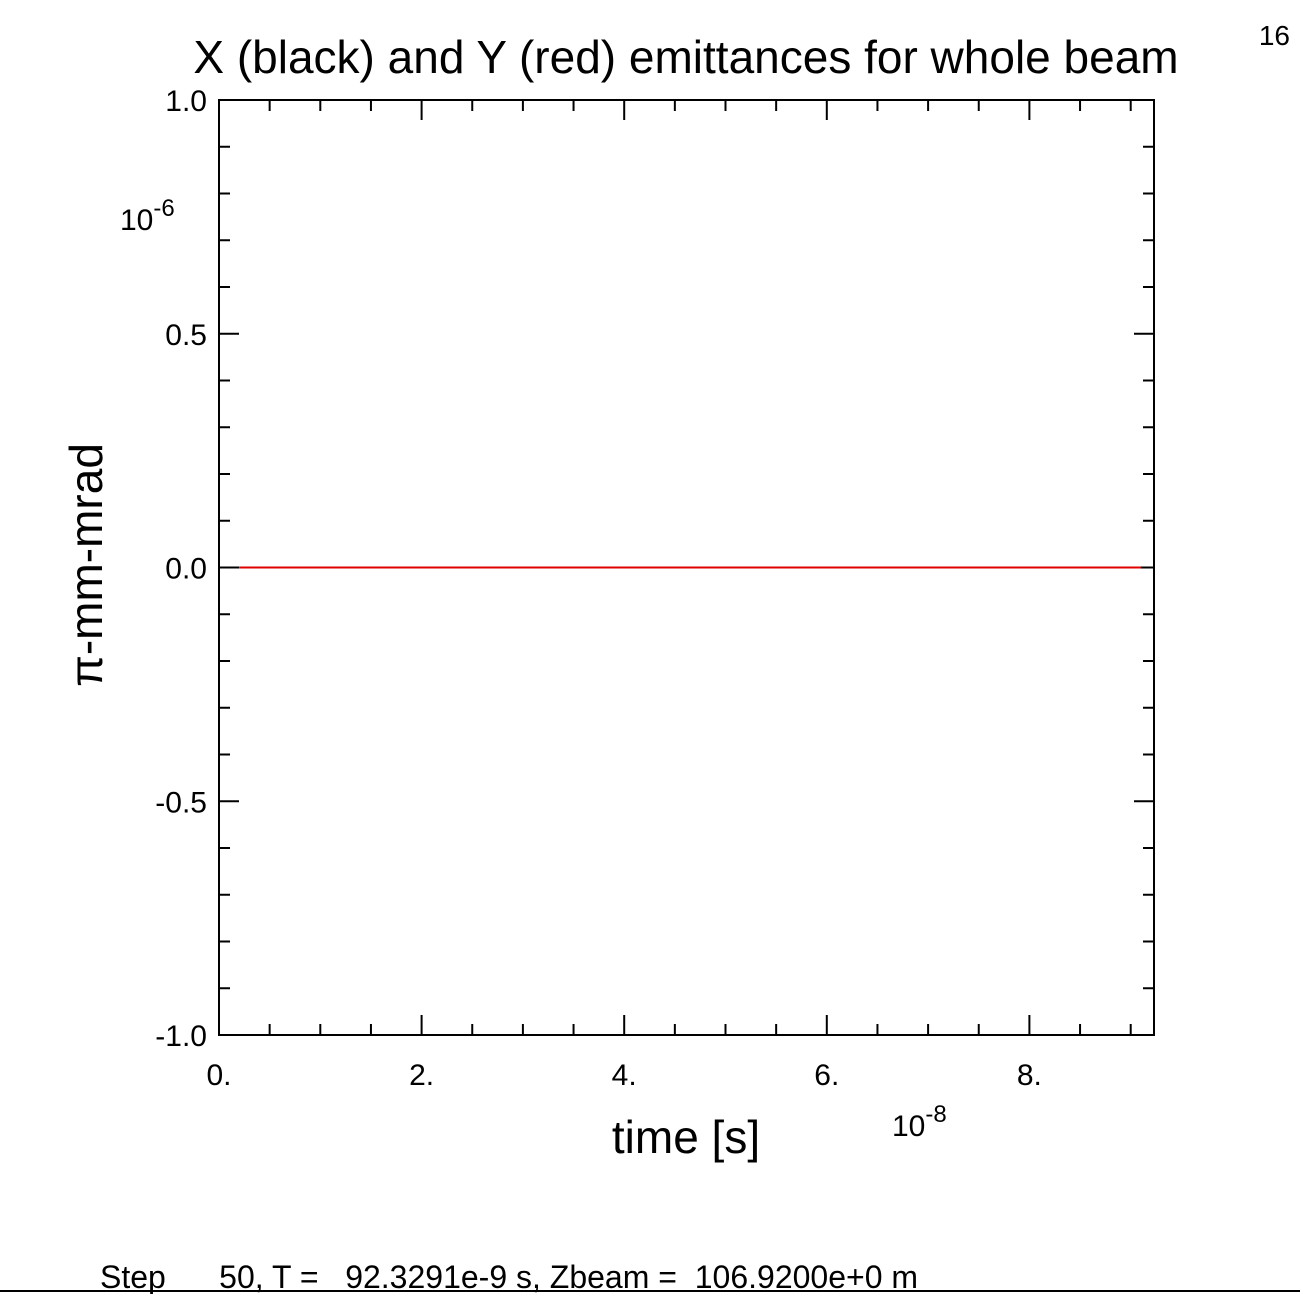 The width and height of the screenshot is (1300, 1294). What do you see at coordinates (86, 565) in the screenshot?
I see `y-axis-label: π-mm-mrad` at bounding box center [86, 565].